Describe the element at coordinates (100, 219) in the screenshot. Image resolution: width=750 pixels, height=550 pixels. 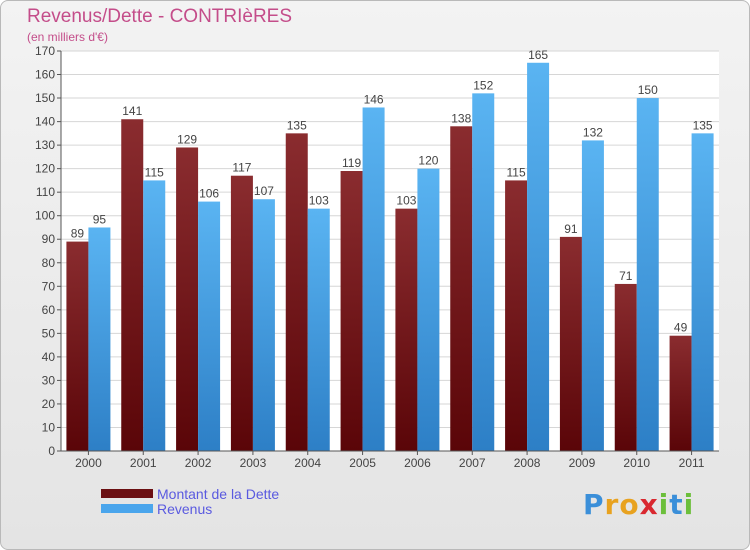
I see `data-label-revenus: 95` at that location.